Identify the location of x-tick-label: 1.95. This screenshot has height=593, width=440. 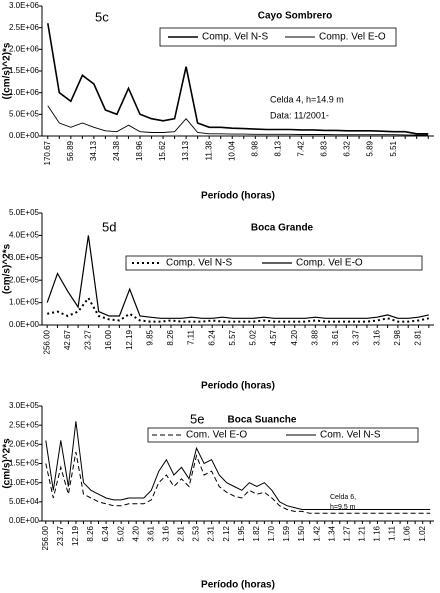
(241, 533).